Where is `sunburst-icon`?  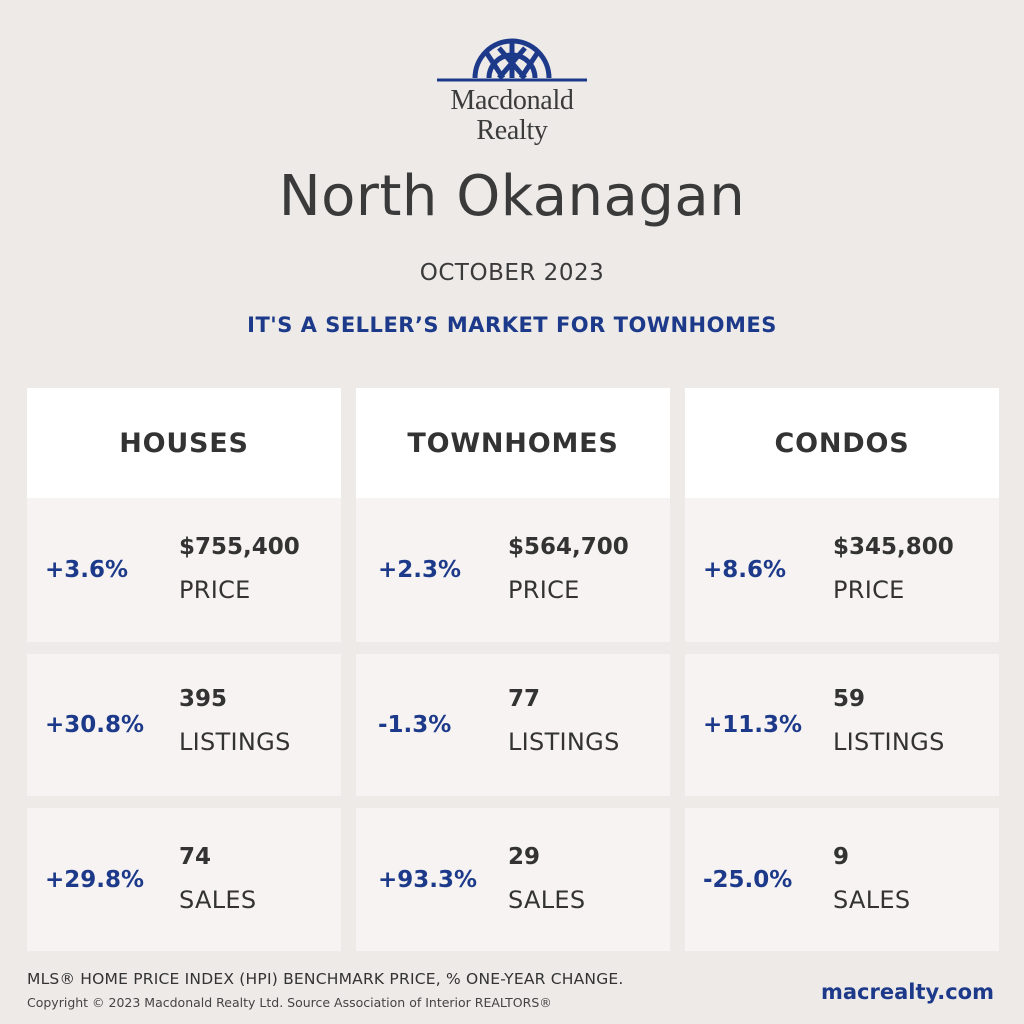 sunburst-icon is located at coordinates (512, 60).